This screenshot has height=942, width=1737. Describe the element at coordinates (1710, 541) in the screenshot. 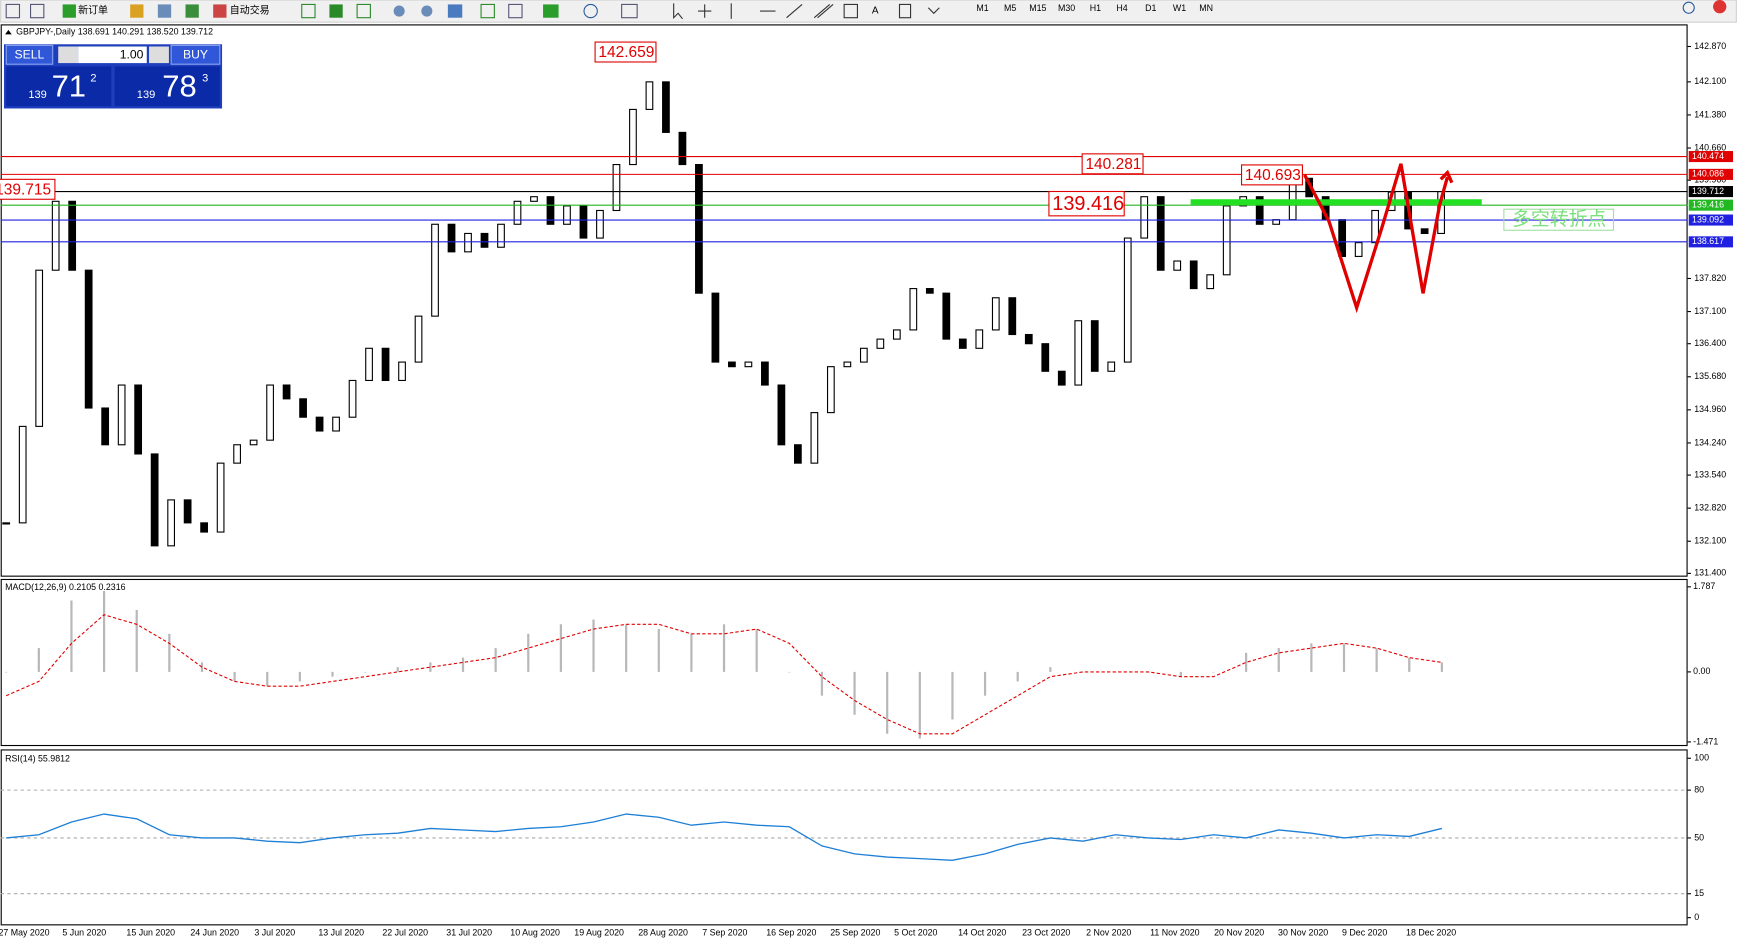

I see `y-tick-label: 132.100` at that location.